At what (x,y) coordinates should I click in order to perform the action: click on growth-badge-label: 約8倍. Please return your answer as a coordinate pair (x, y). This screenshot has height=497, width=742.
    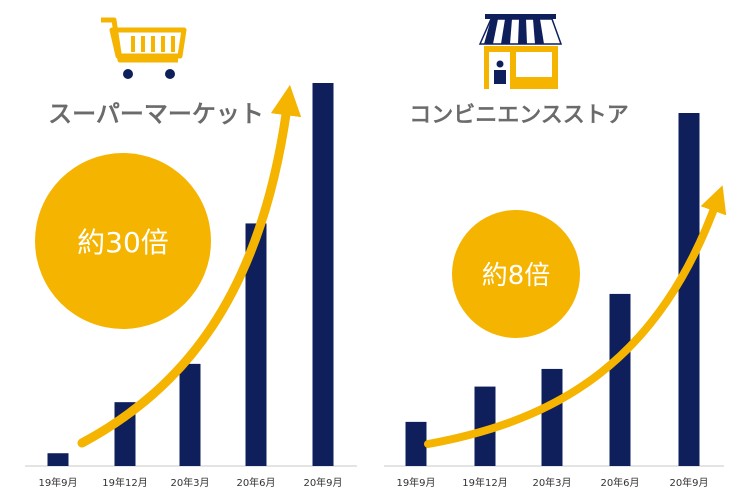
    Looking at the image, I should click on (516, 276).